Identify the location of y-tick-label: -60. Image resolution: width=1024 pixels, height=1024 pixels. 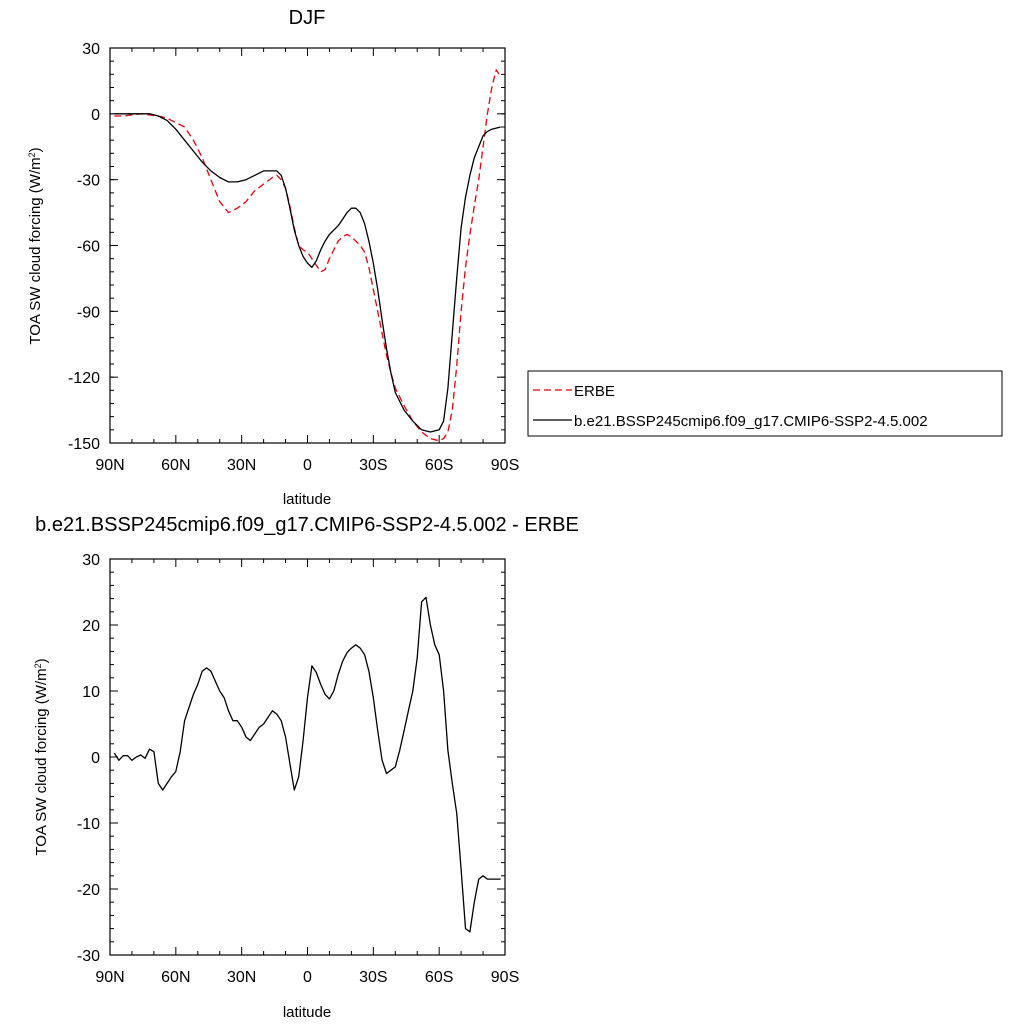
(88, 247).